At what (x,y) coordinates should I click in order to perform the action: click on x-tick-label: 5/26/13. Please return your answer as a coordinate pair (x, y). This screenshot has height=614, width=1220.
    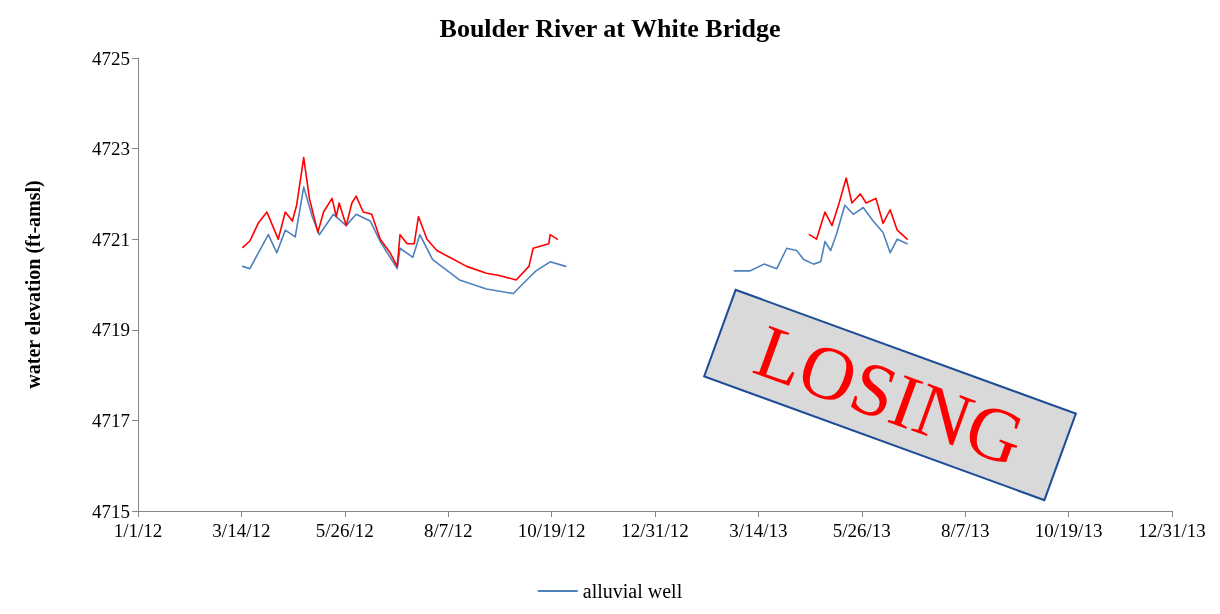
    Looking at the image, I should click on (861, 530).